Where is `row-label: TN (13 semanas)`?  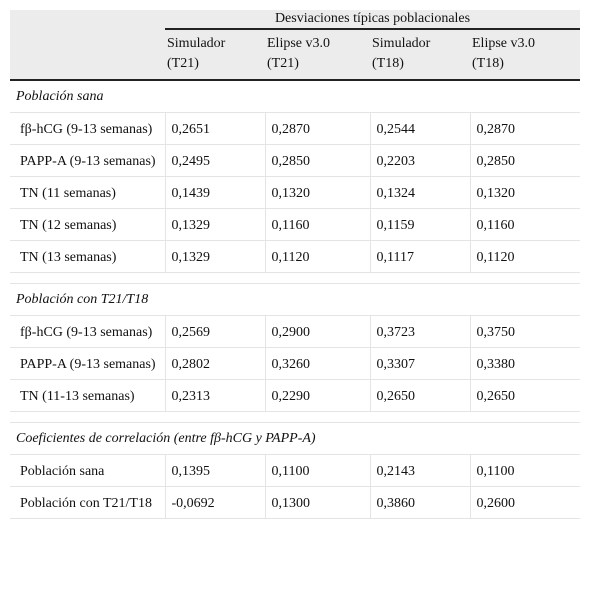 row-label: TN (13 semanas) is located at coordinates (88, 256).